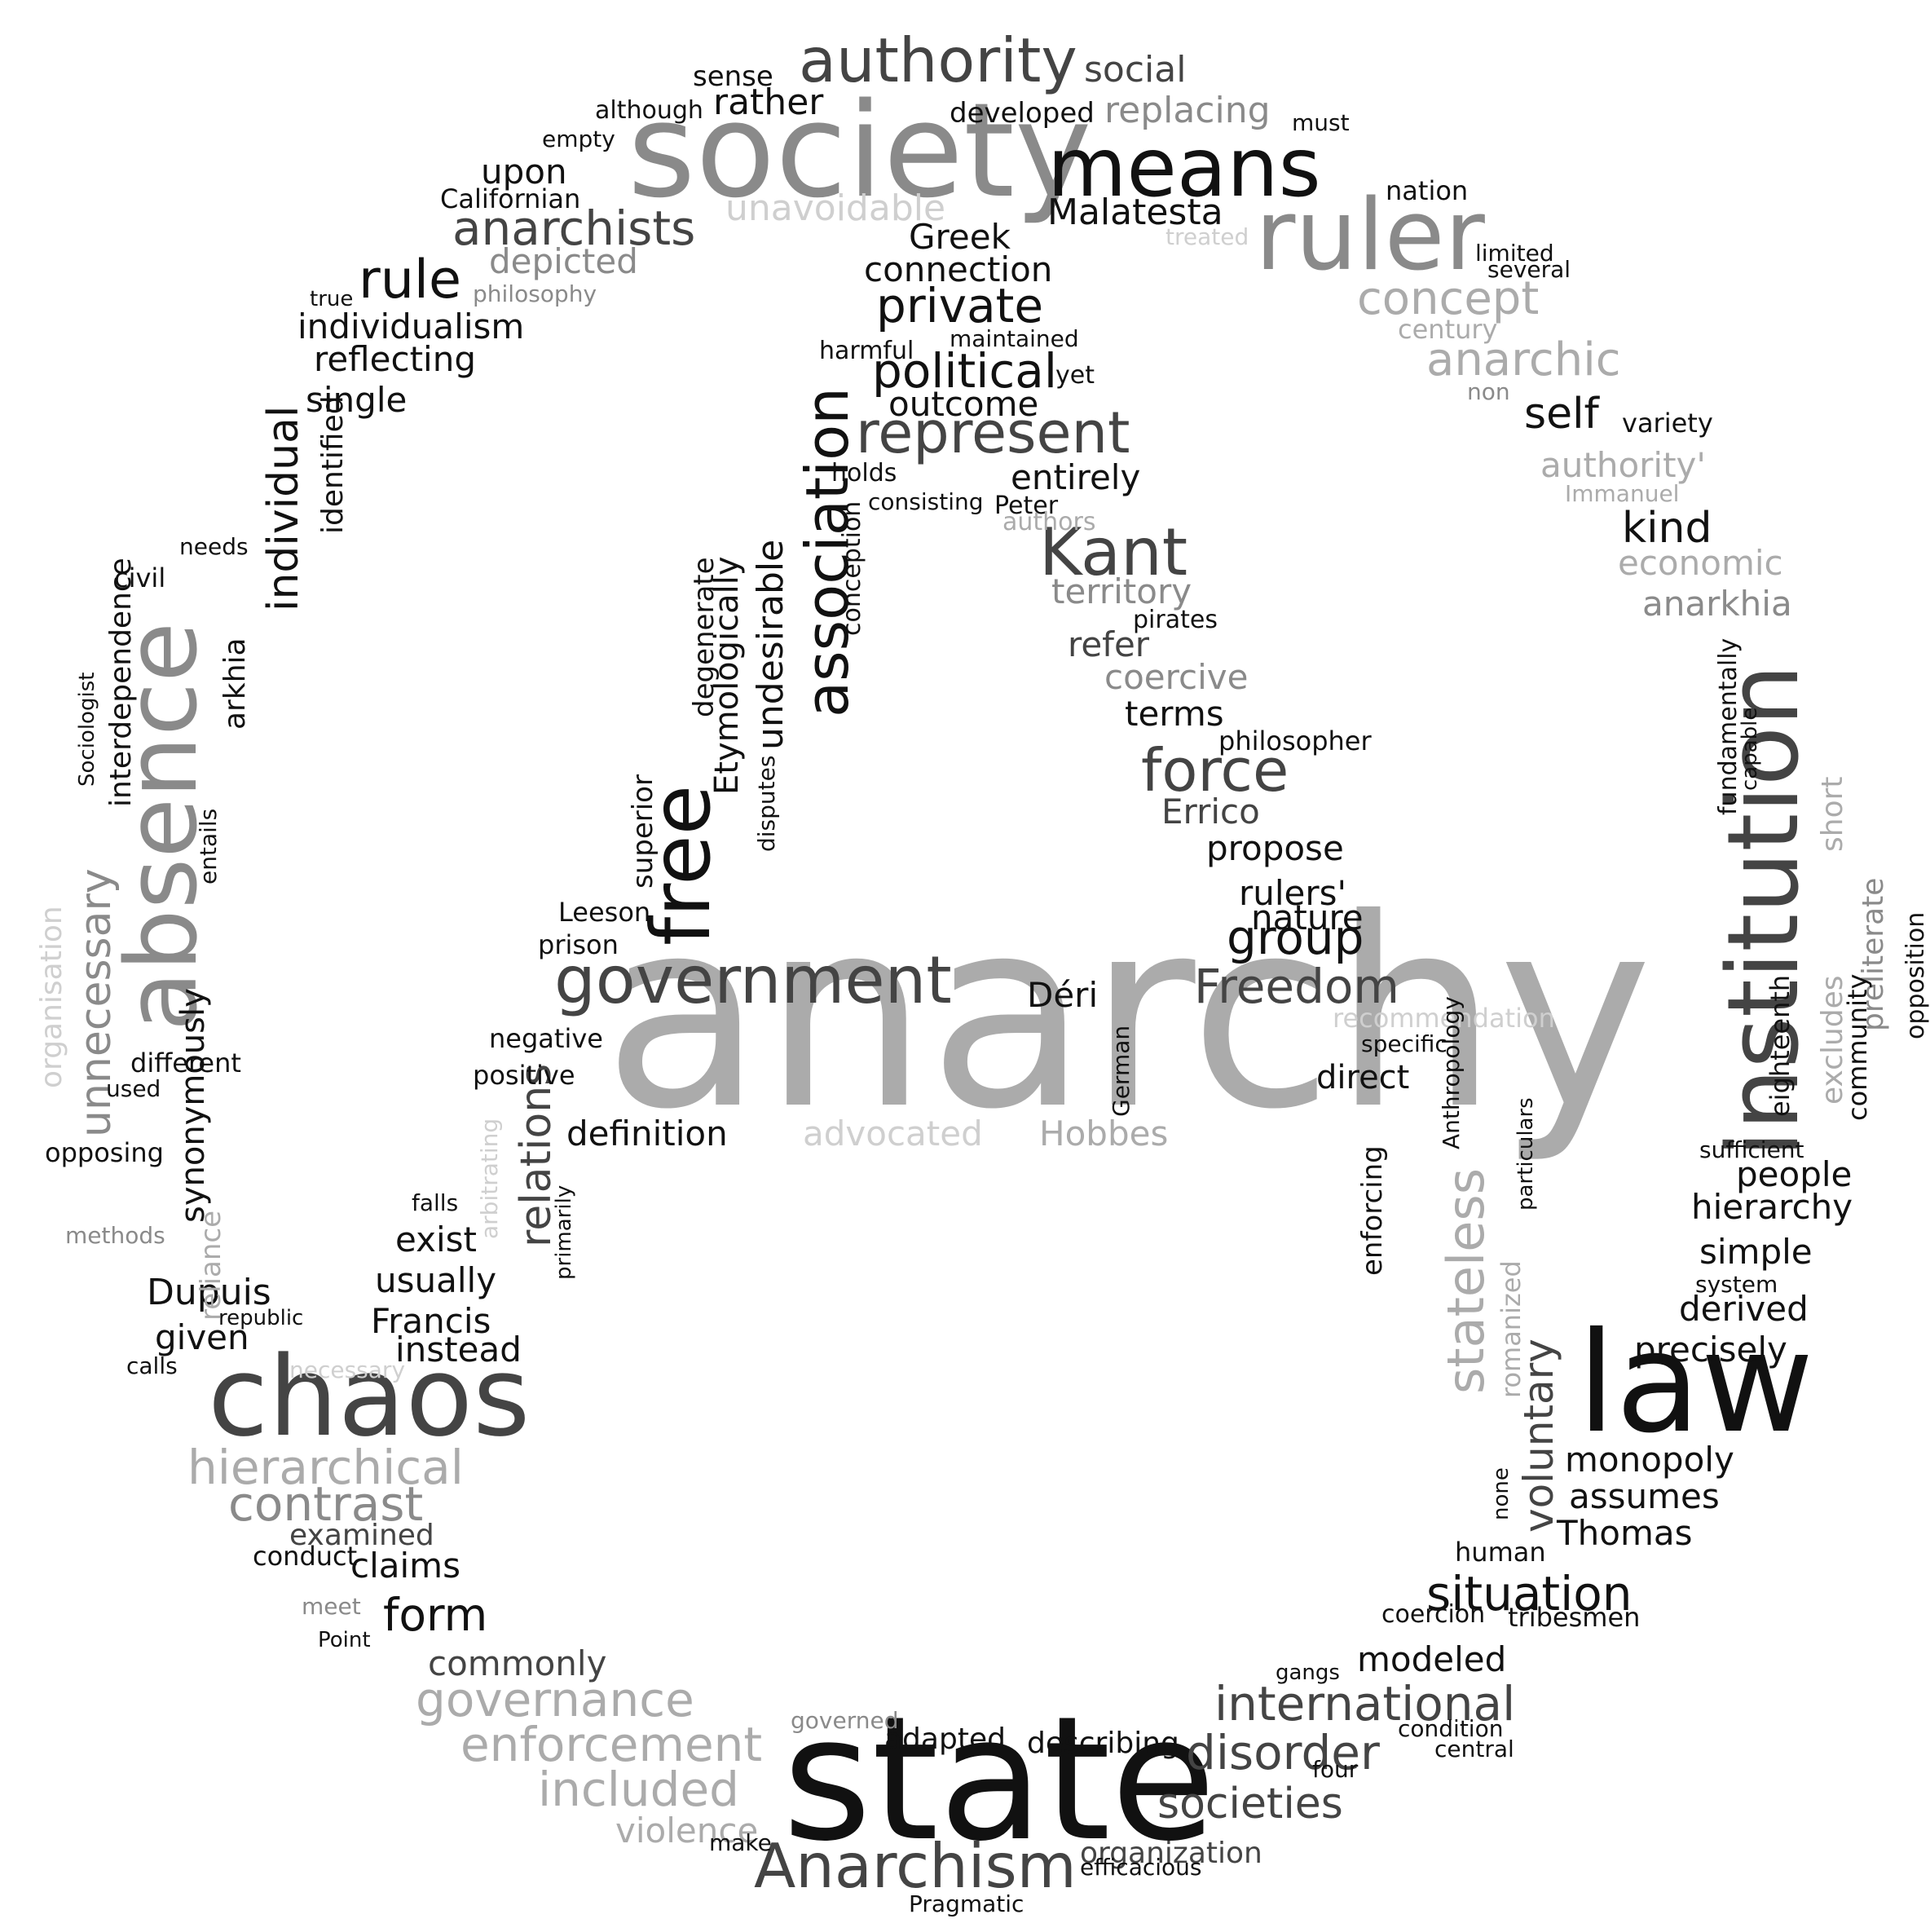 The width and height of the screenshot is (1930, 1932). I want to click on word-self: self, so click(1562, 414).